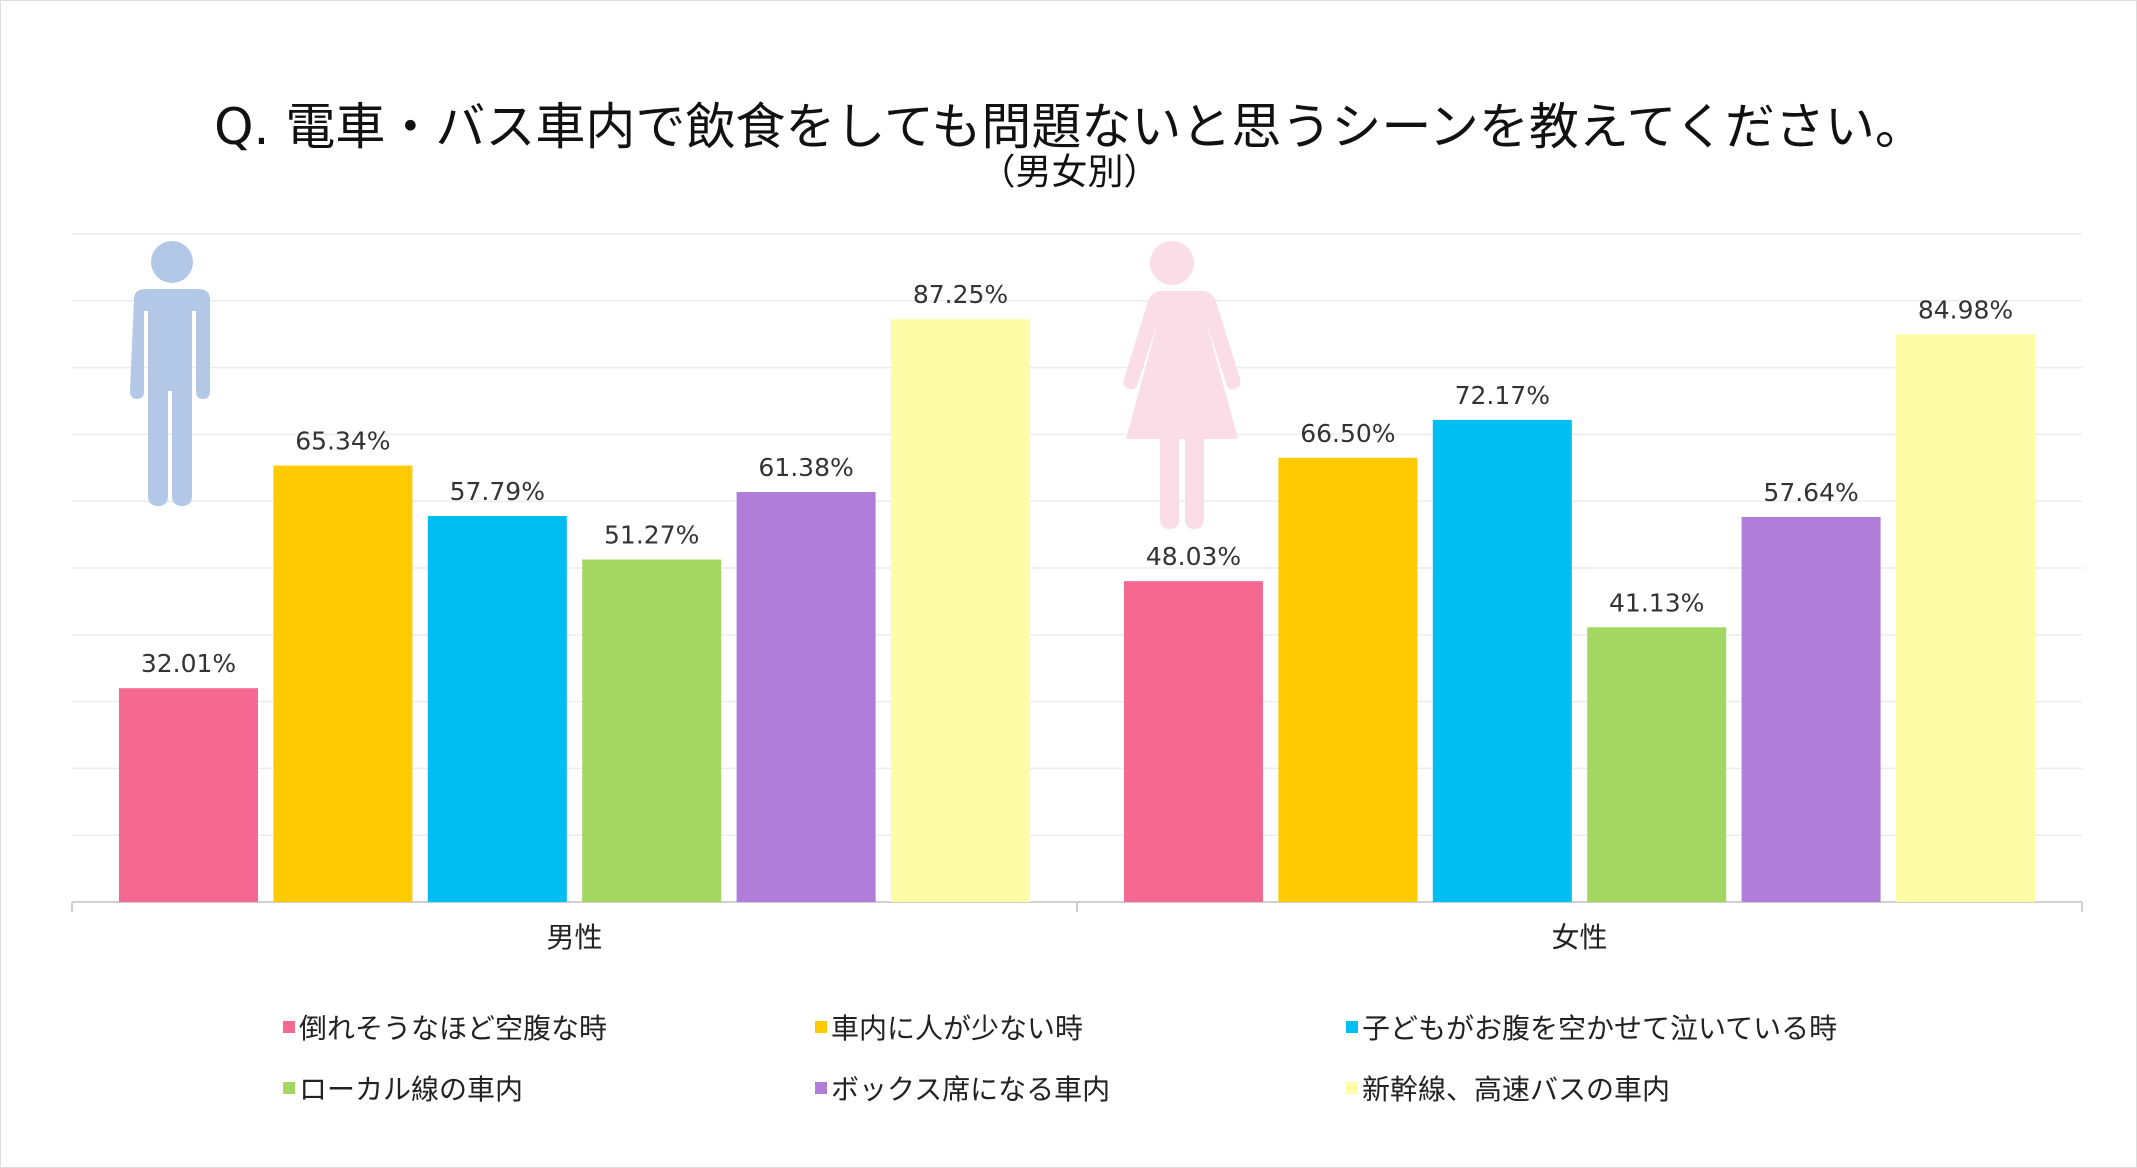 This screenshot has height=1168, width=2137. I want to click on legend-item: ローカル線の車内, so click(403, 1088).